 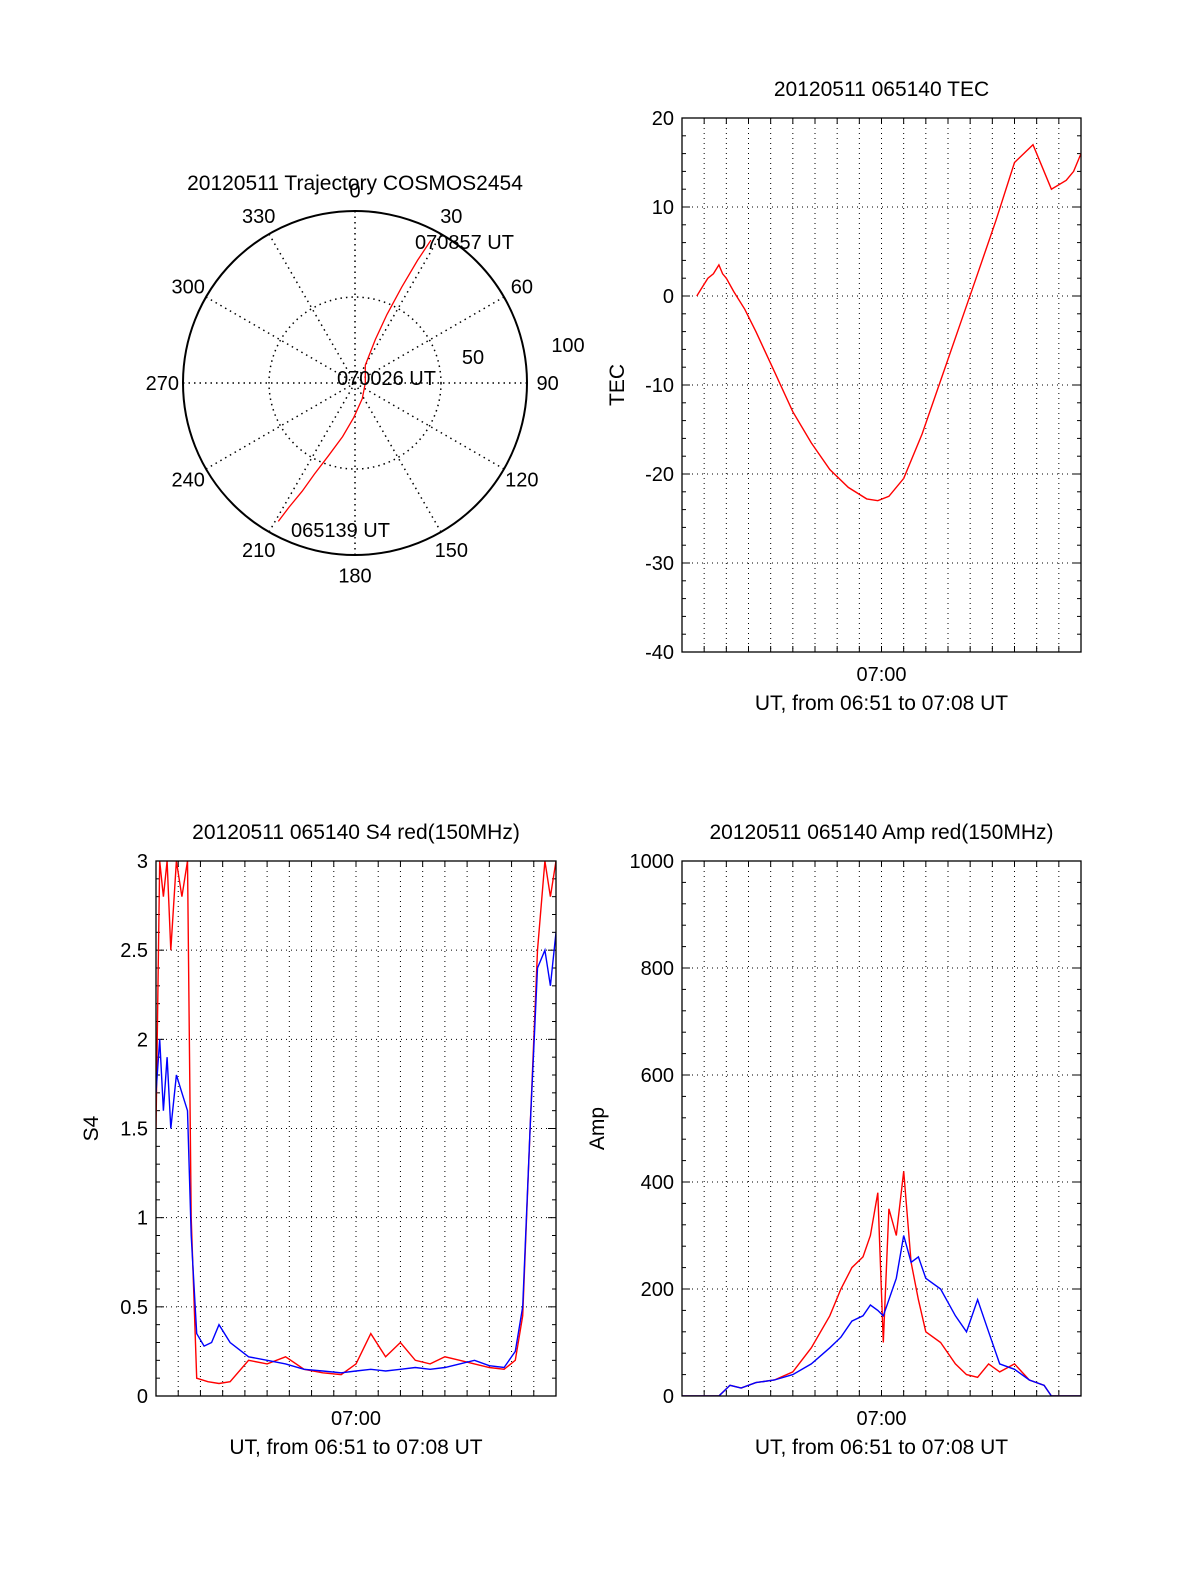 I want to click on amp-ylabel: Amp, so click(x=597, y=1128).